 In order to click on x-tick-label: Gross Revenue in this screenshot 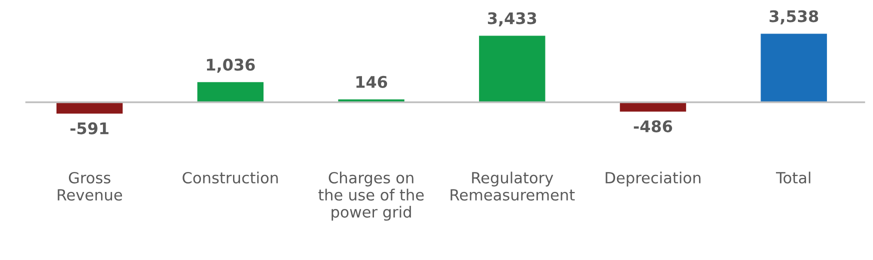, I will do `click(90, 186)`.